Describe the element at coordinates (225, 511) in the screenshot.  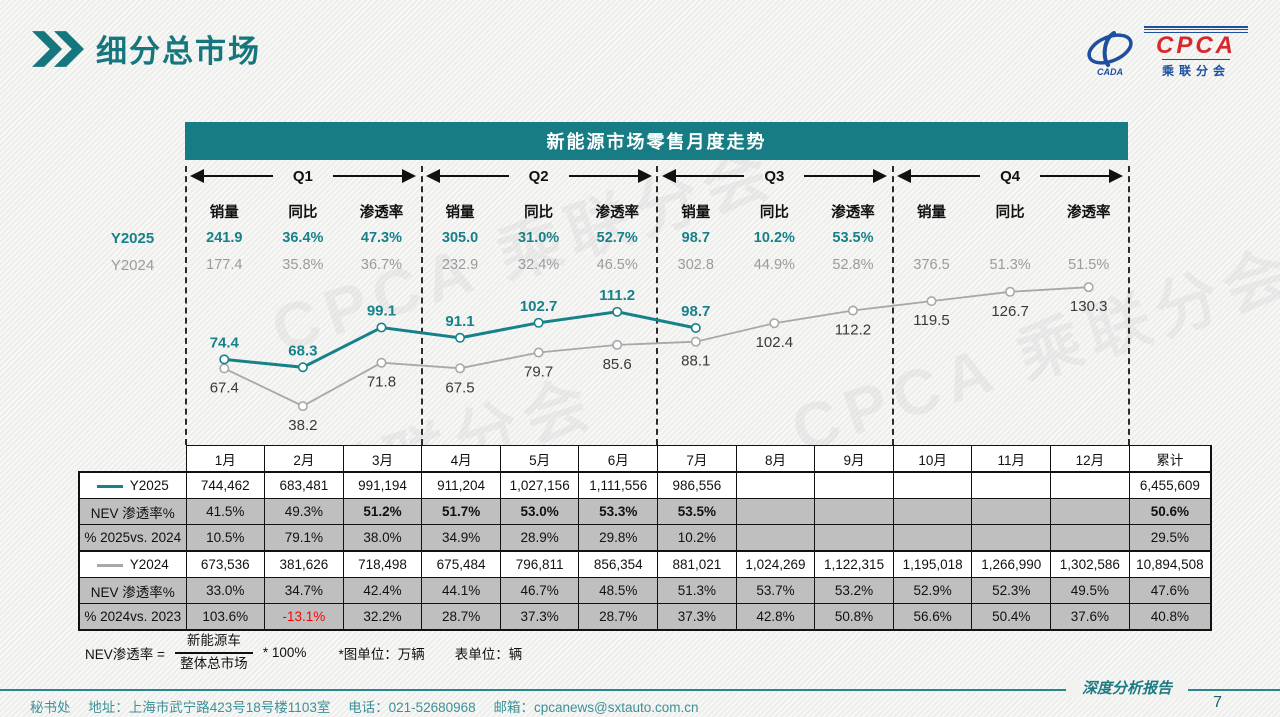
I see `table-cell: 41.5%` at that location.